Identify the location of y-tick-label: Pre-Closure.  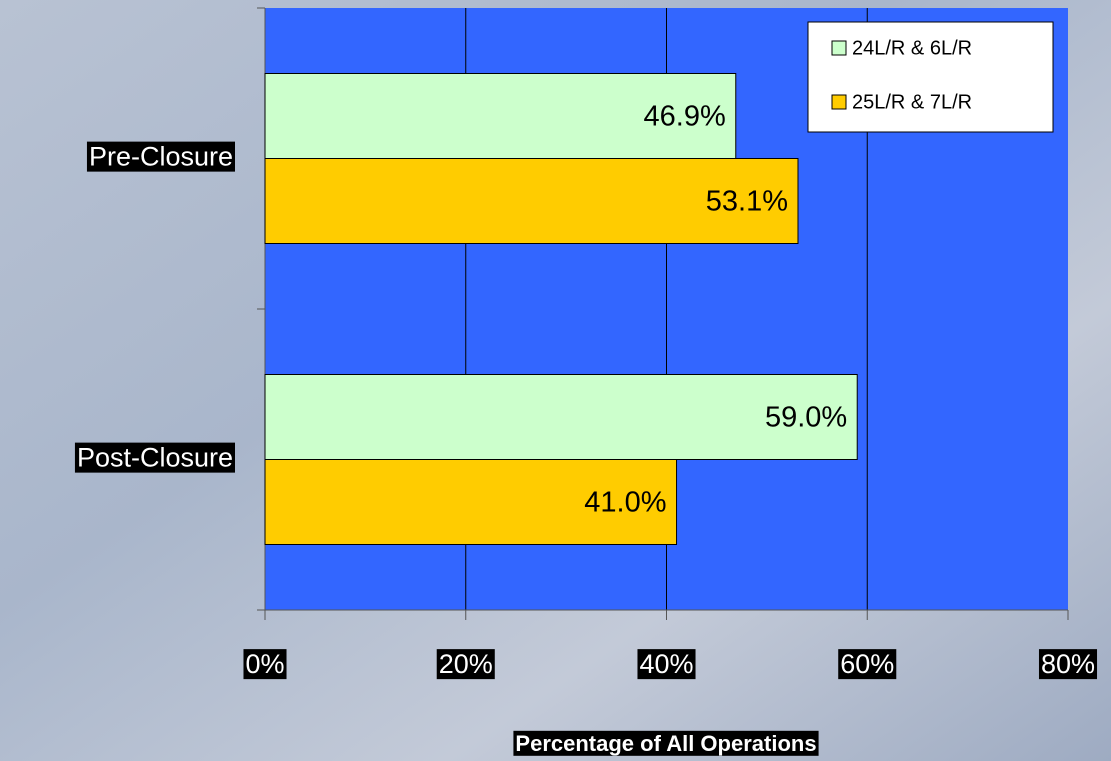
(161, 157).